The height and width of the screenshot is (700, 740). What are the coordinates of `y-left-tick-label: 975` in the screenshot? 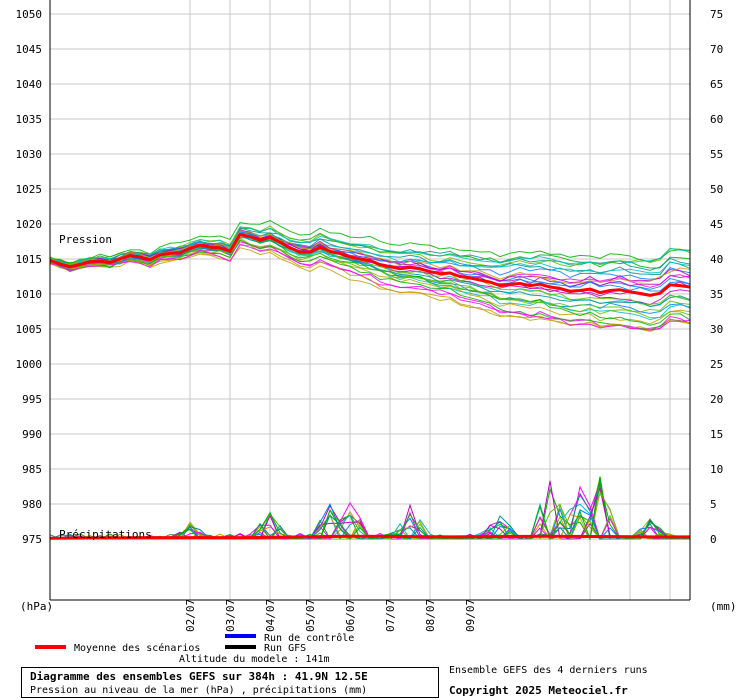 It's located at (32, 539).